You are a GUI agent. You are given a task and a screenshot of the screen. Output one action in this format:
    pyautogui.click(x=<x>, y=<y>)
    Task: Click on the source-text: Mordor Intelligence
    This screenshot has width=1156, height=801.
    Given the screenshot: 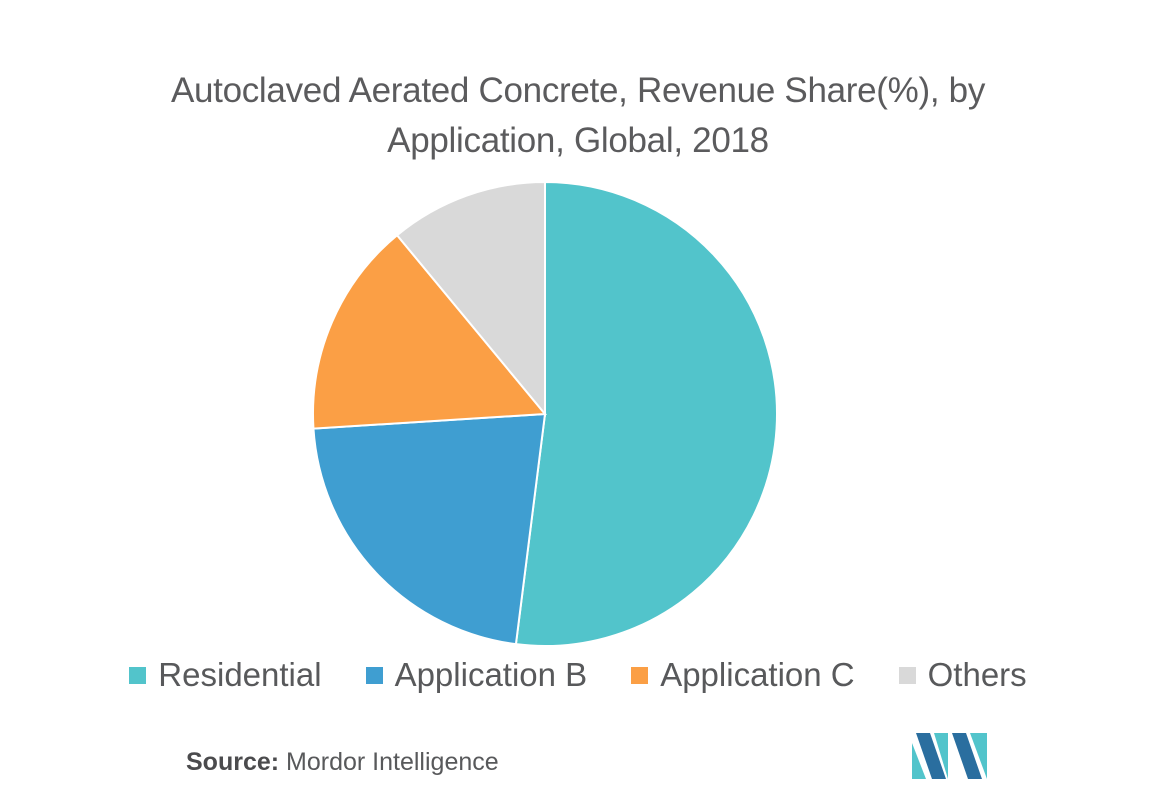 What is the action you would take?
    pyautogui.click(x=392, y=762)
    